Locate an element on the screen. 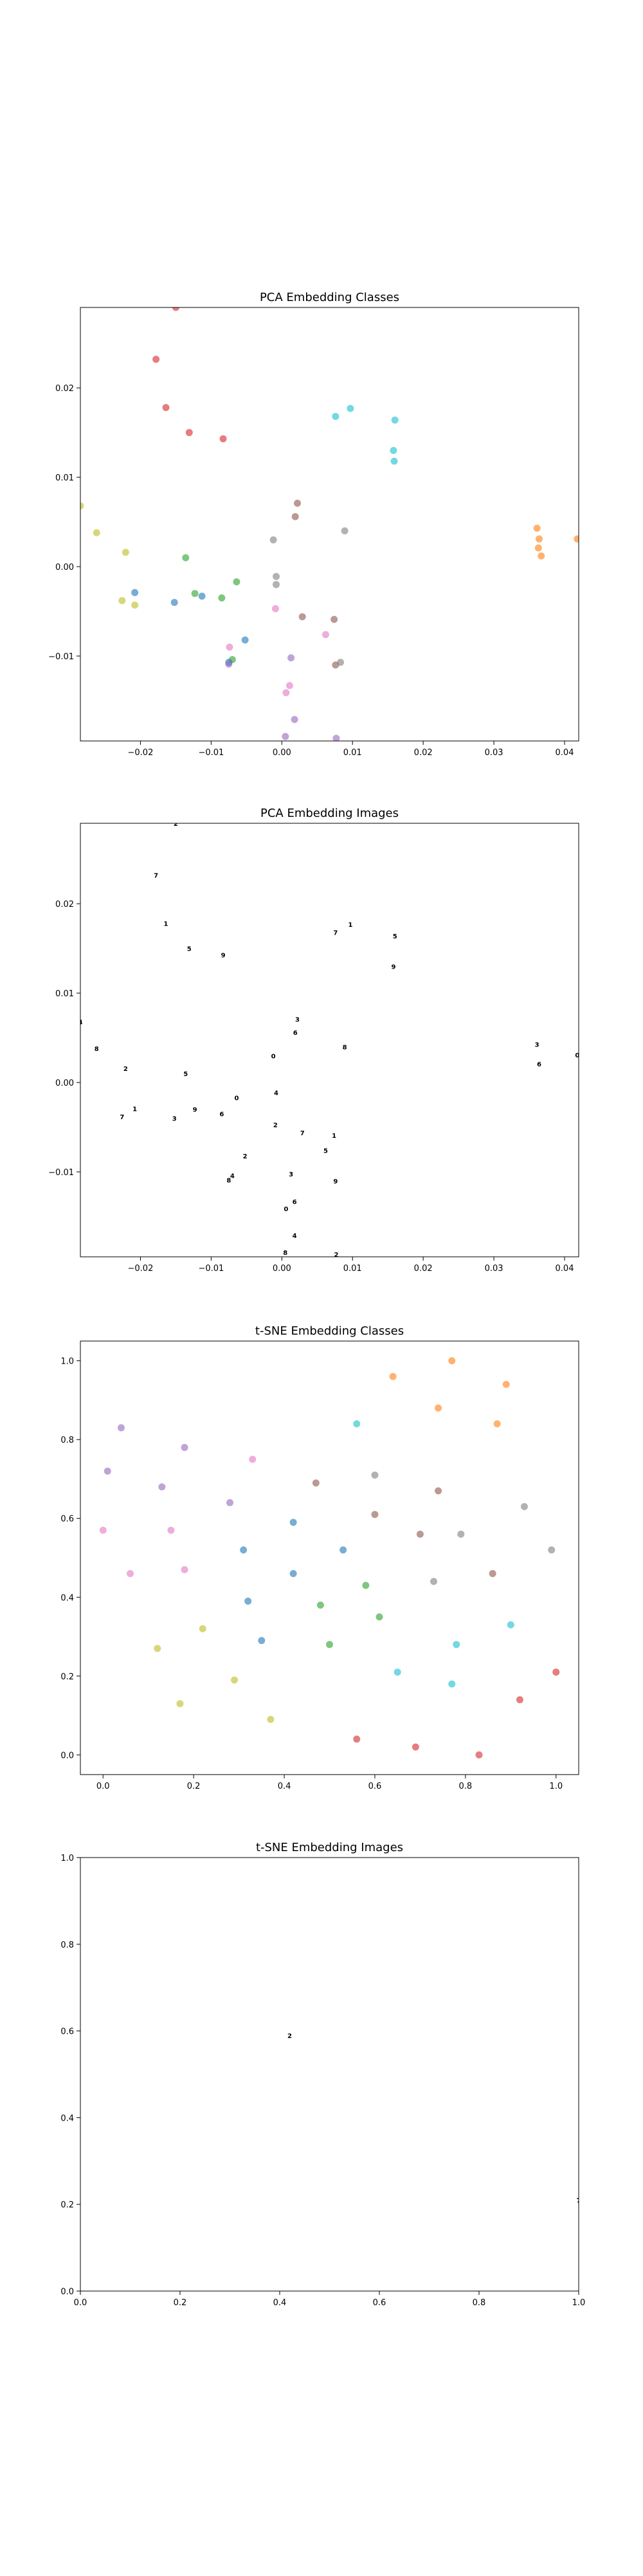 This screenshot has width=643, height=2576. x-tick-label: 0.6 is located at coordinates (379, 2303).